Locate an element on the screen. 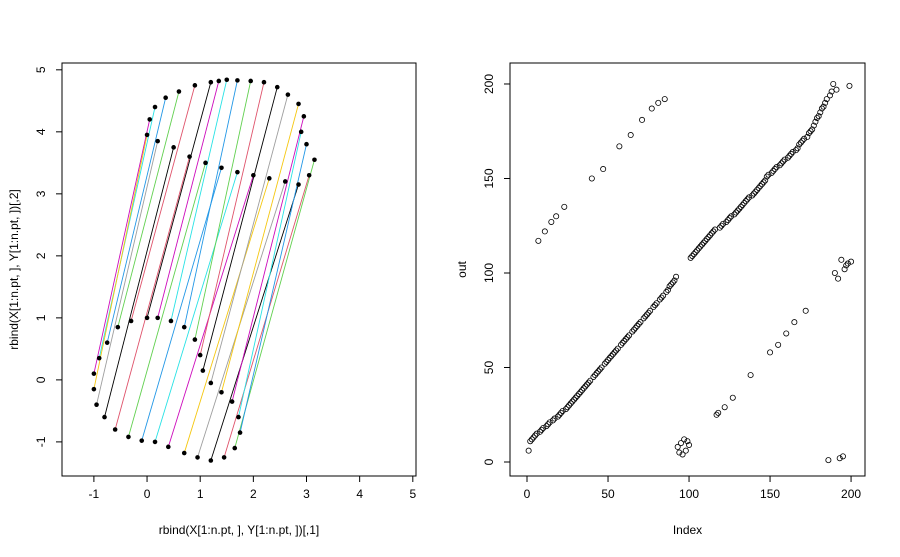  x-tick-label: 2 is located at coordinates (253, 494).